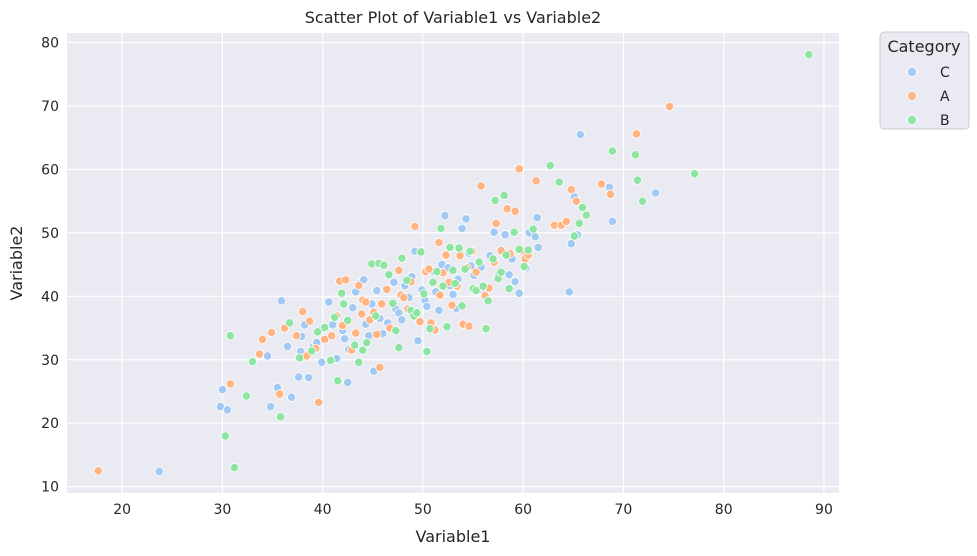  I want to click on legend-label-a: A, so click(945, 97).